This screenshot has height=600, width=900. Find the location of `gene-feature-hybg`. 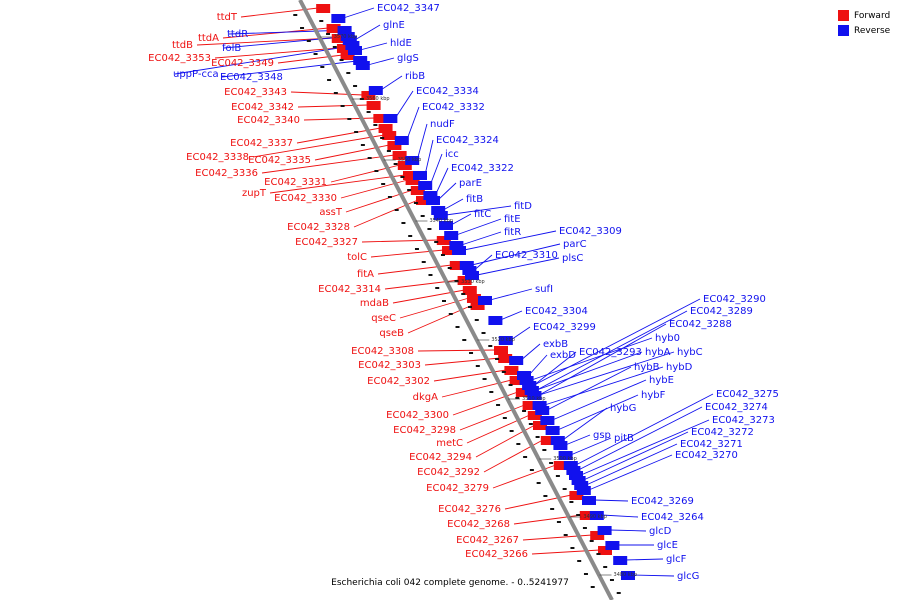

gene-feature-hybg is located at coordinates (557, 440).